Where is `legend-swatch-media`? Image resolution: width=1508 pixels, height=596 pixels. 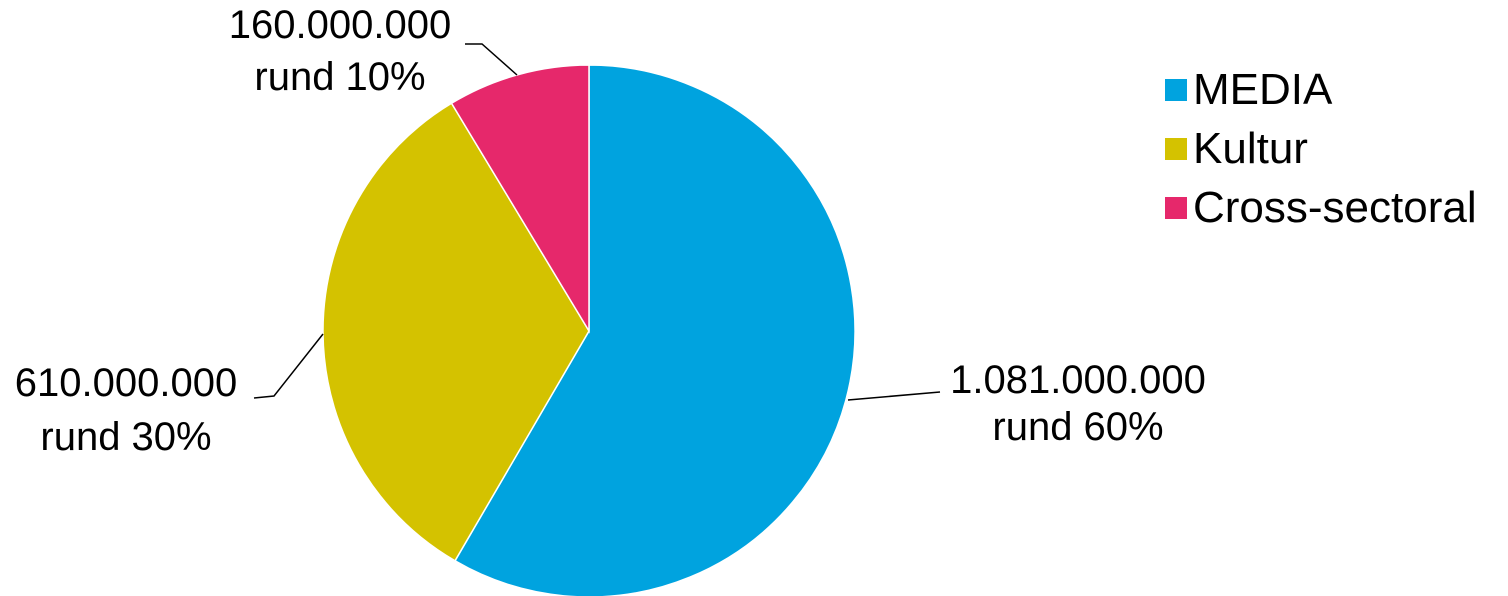
legend-swatch-media is located at coordinates (1176, 90).